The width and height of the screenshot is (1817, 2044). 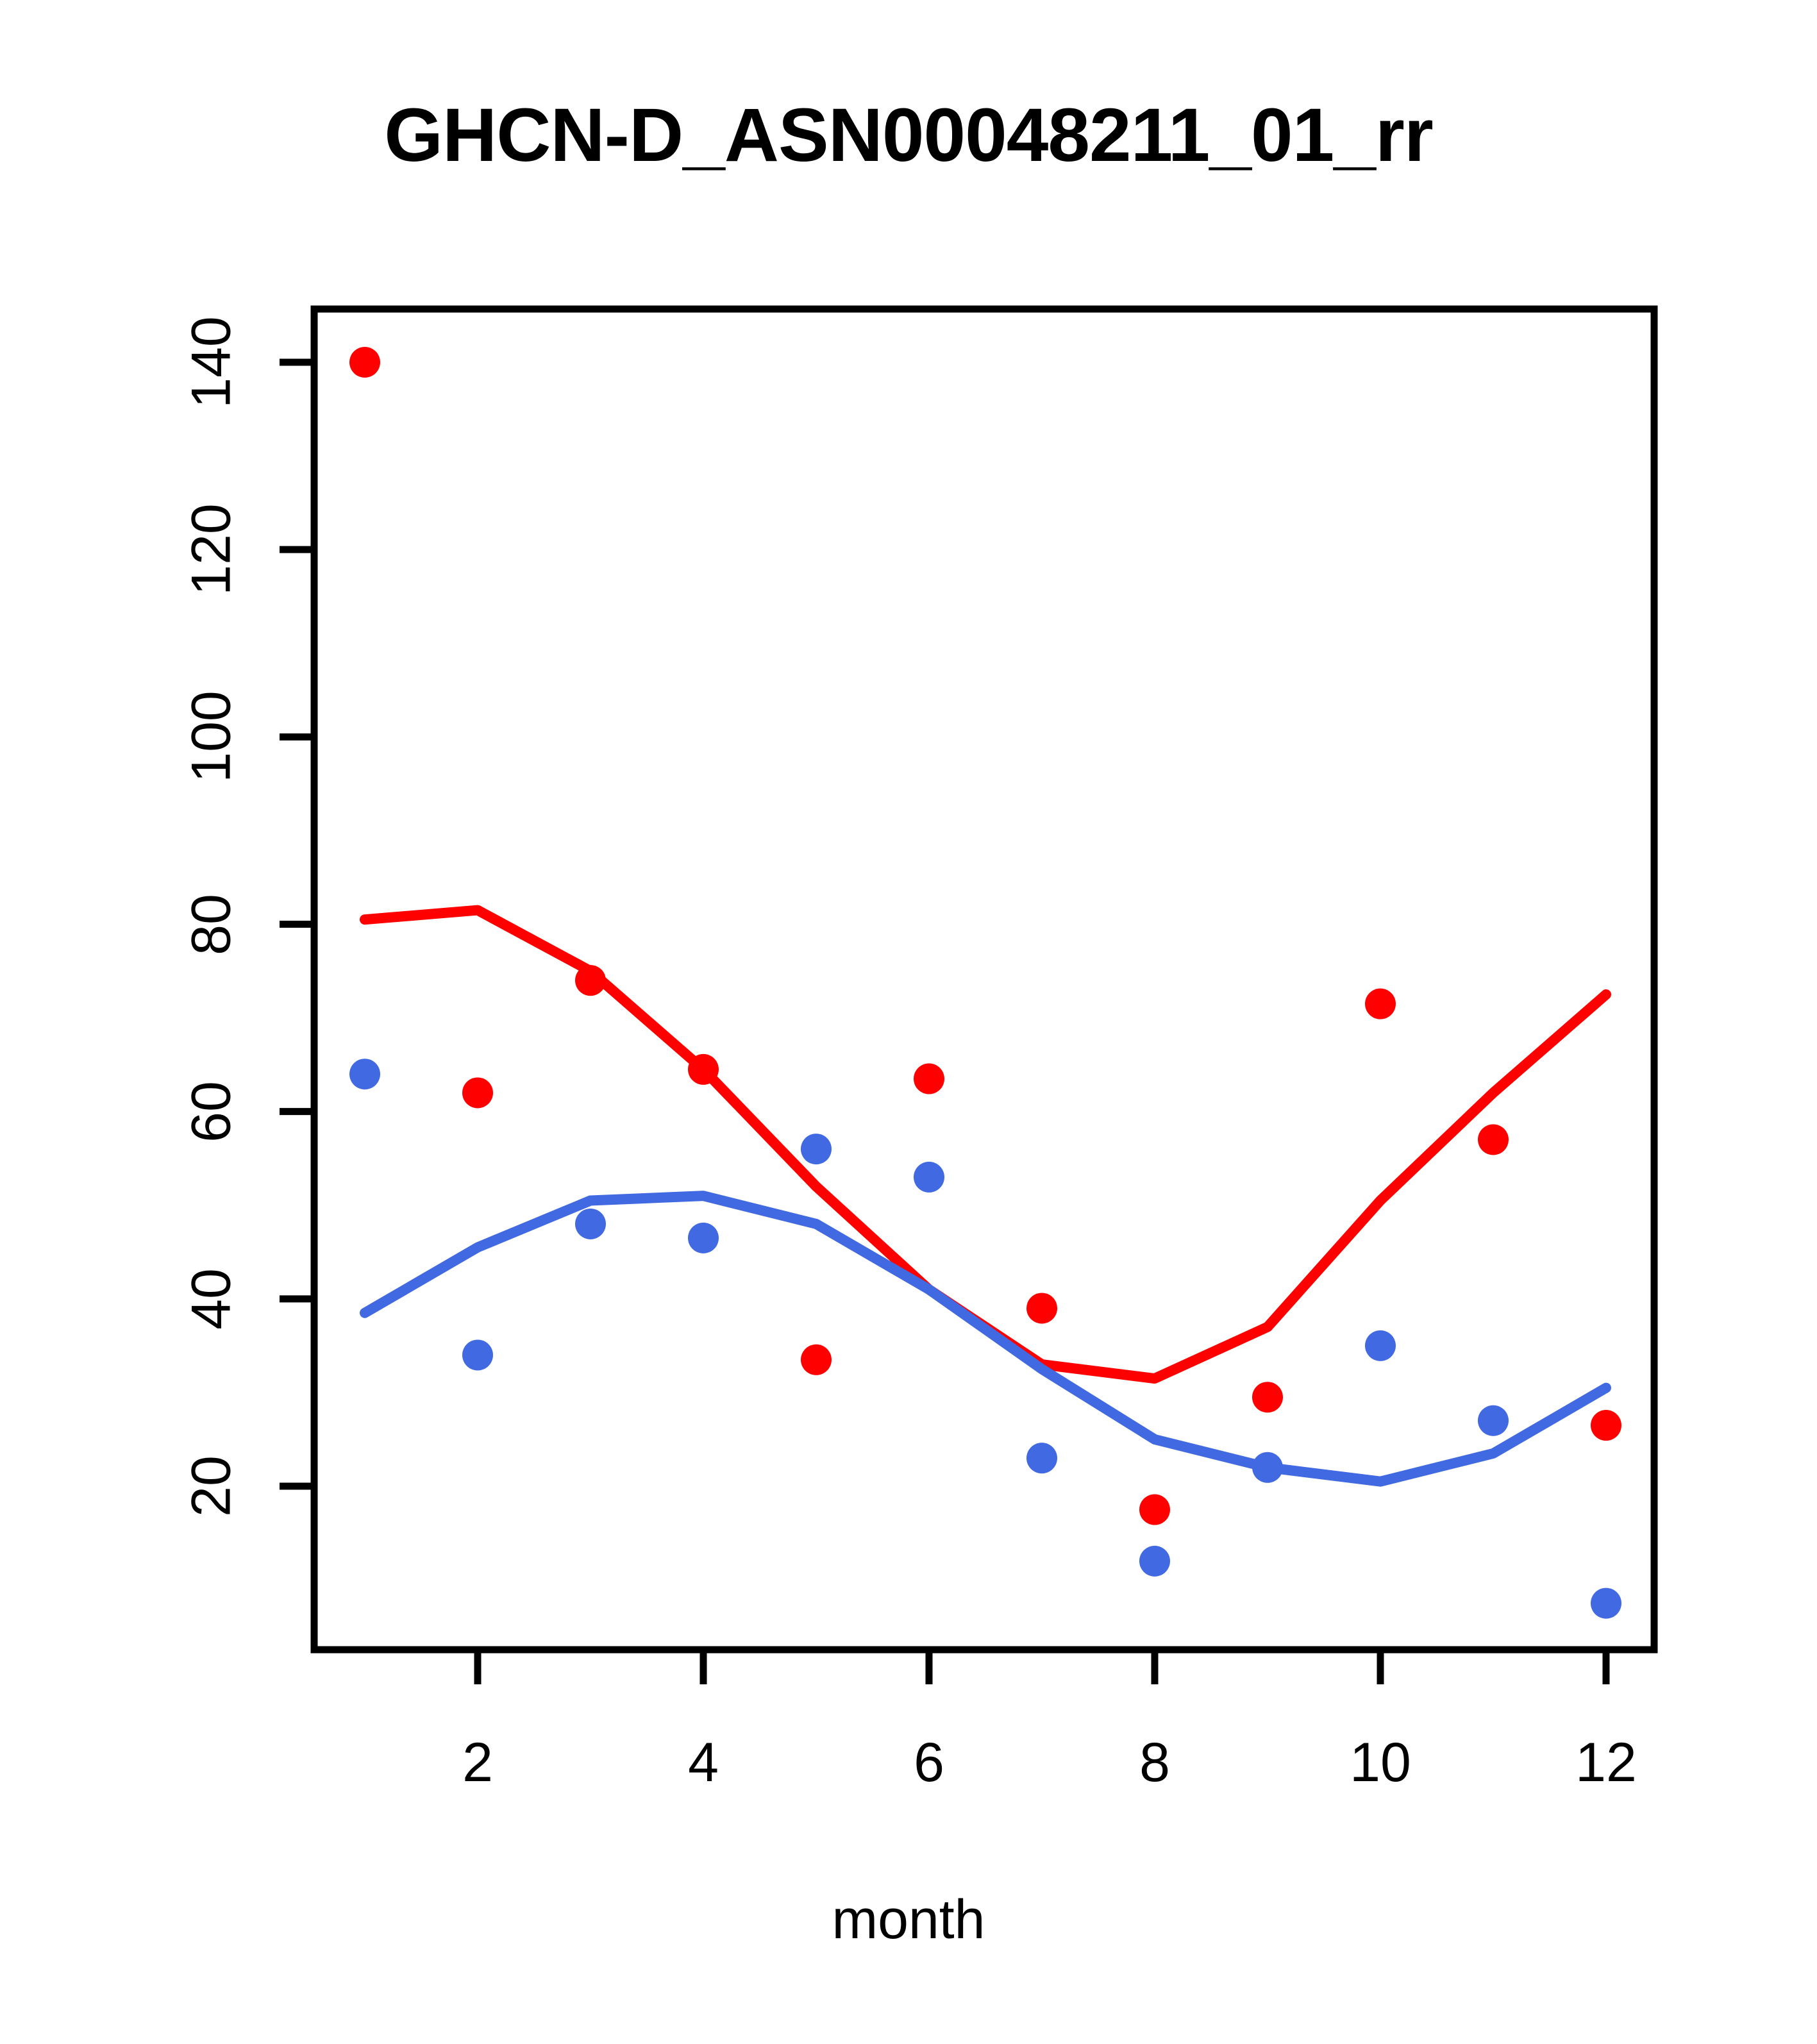 What do you see at coordinates (211, 1486) in the screenshot?
I see `y-tick-label: 20` at bounding box center [211, 1486].